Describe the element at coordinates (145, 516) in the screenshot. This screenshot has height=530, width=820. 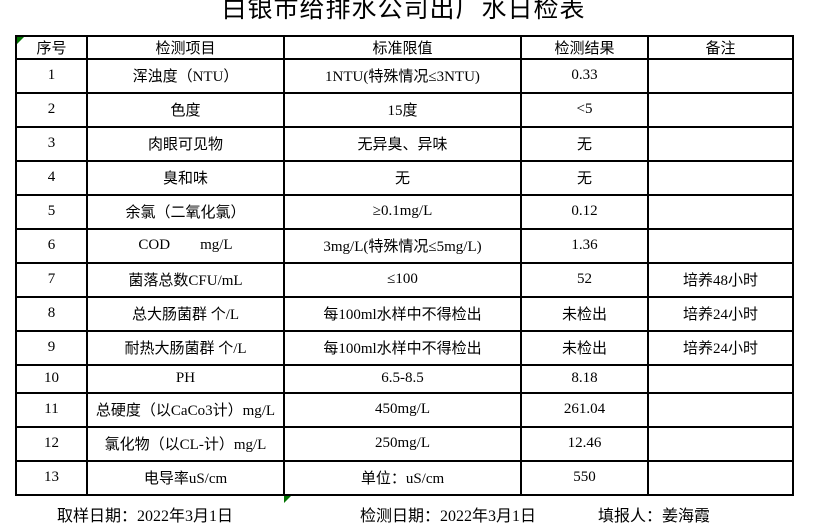
I see `sampling-date-label: 取样日期：2022年3月1日` at that location.